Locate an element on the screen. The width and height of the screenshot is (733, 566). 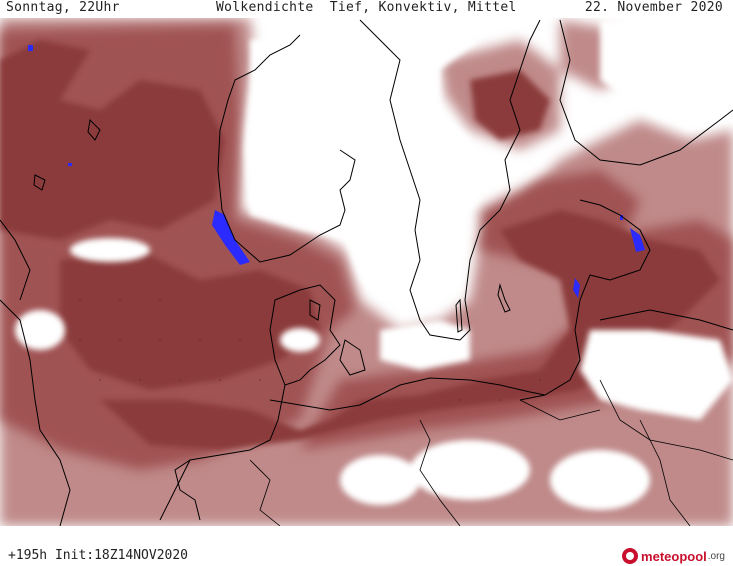
forecast-date: 22. November 2020 is located at coordinates (653, 7).